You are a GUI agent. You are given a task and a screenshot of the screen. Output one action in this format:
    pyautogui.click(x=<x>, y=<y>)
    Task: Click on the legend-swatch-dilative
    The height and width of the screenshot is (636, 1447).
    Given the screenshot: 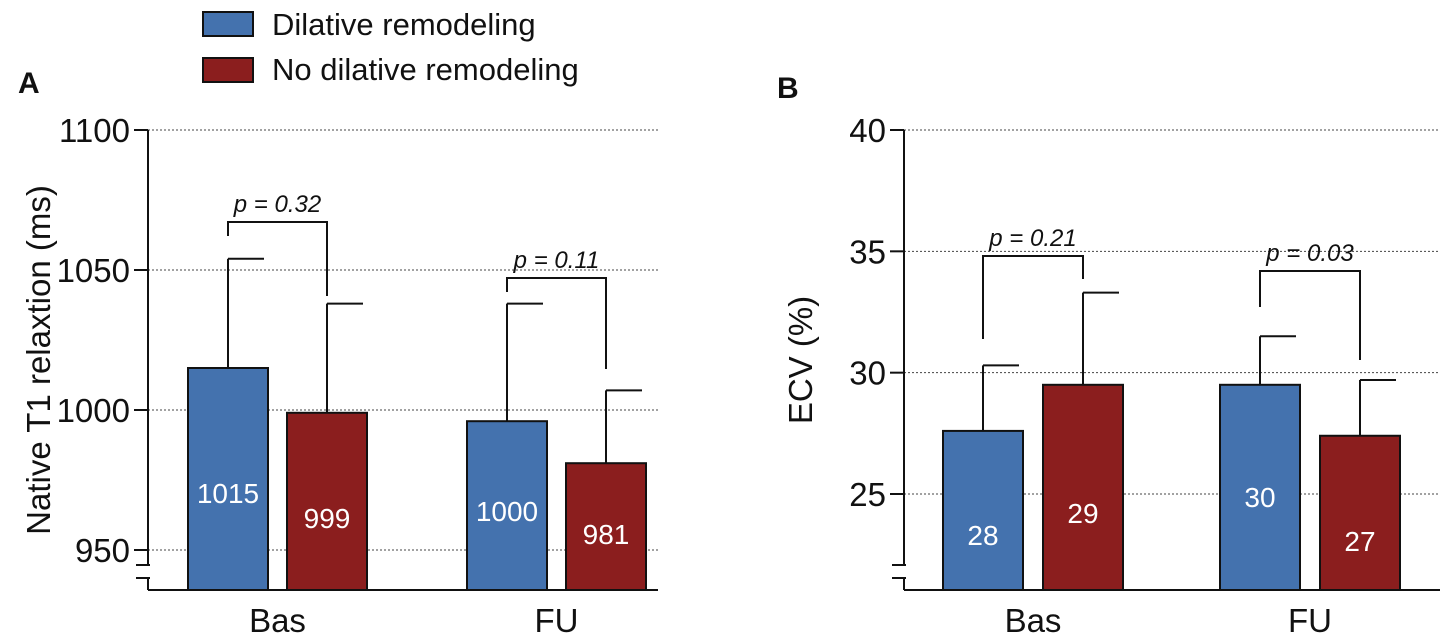 What is the action you would take?
    pyautogui.click(x=228, y=24)
    